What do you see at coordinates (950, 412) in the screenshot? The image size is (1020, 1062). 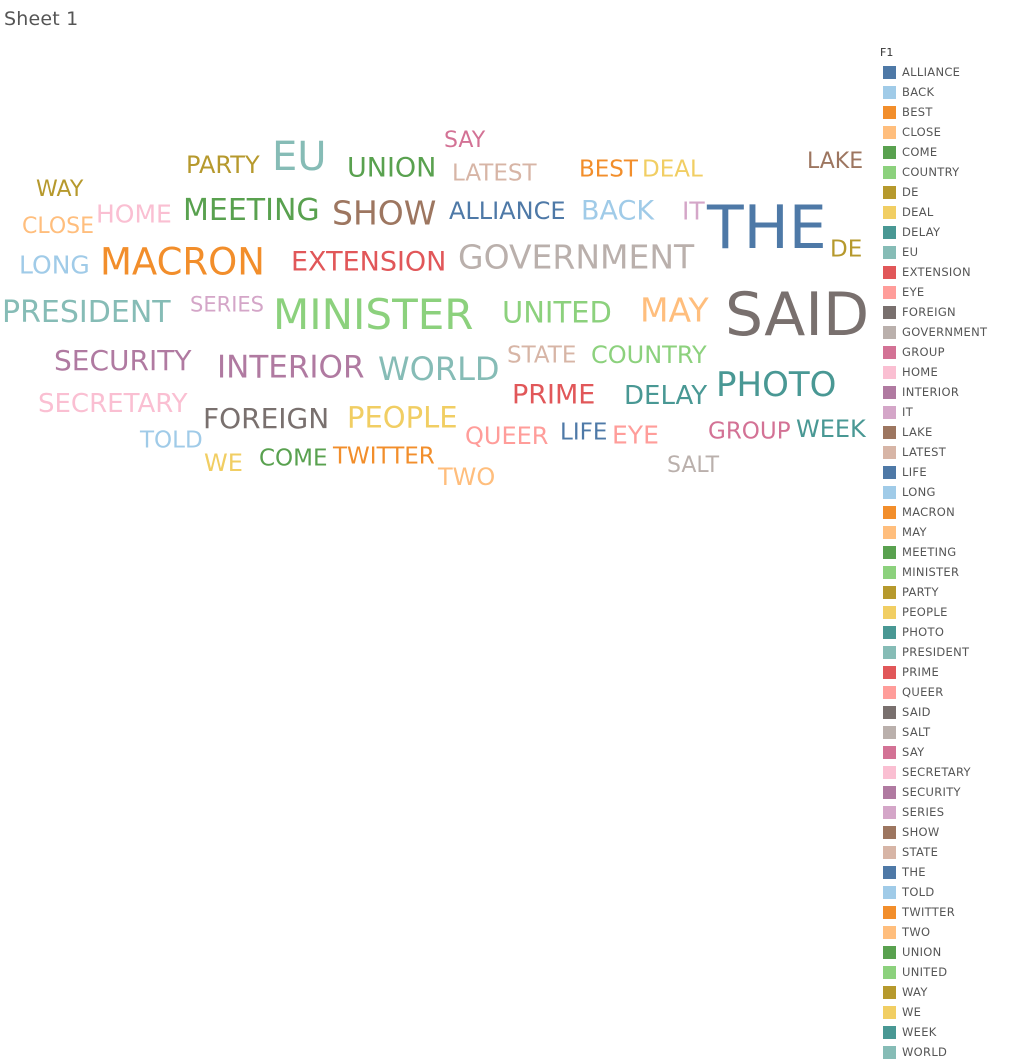 I see `legend-item: IT` at bounding box center [950, 412].